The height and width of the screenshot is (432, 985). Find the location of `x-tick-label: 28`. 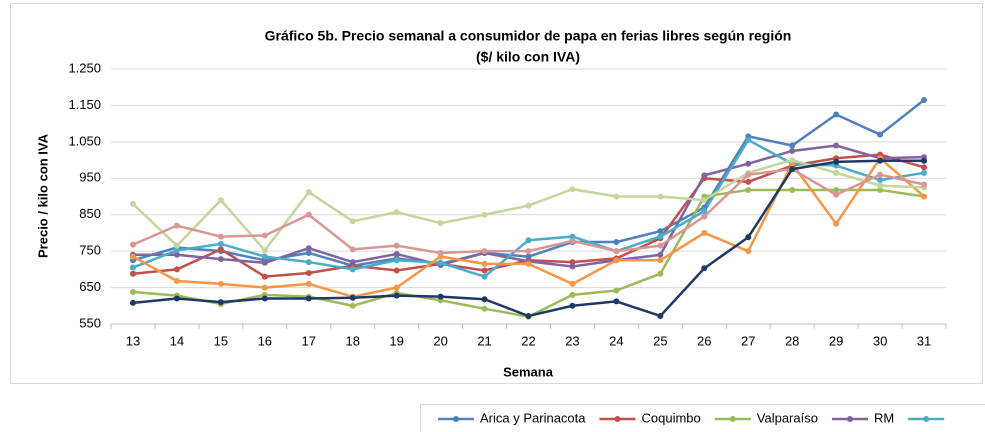

x-tick-label: 28 is located at coordinates (792, 340).